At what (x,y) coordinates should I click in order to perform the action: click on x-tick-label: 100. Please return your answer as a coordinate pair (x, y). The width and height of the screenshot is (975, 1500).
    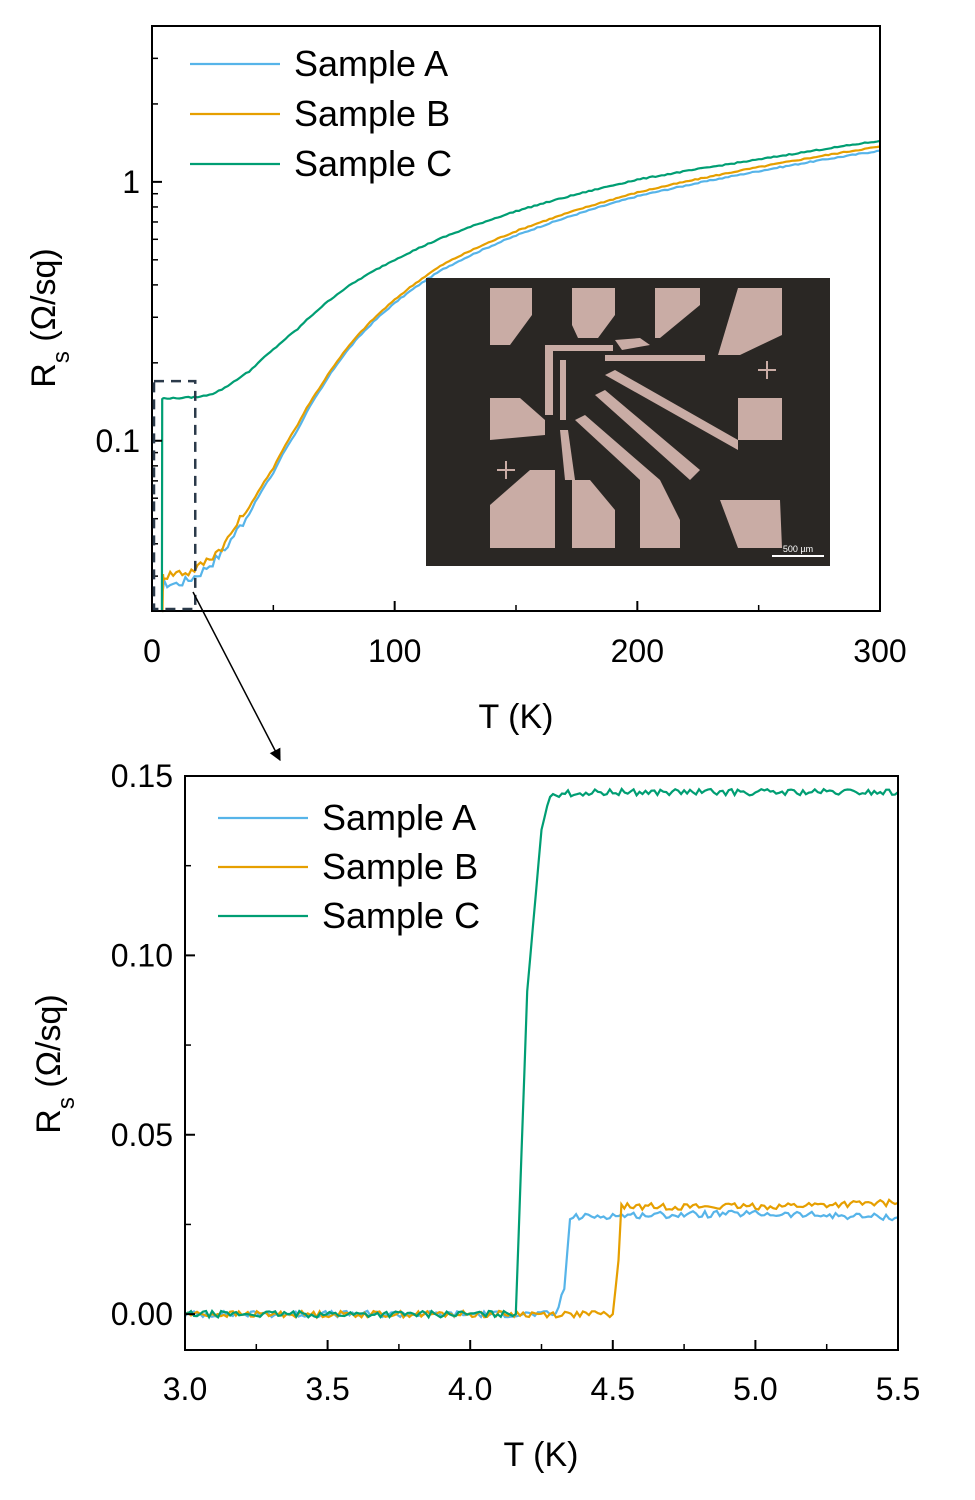
    Looking at the image, I should click on (394, 651).